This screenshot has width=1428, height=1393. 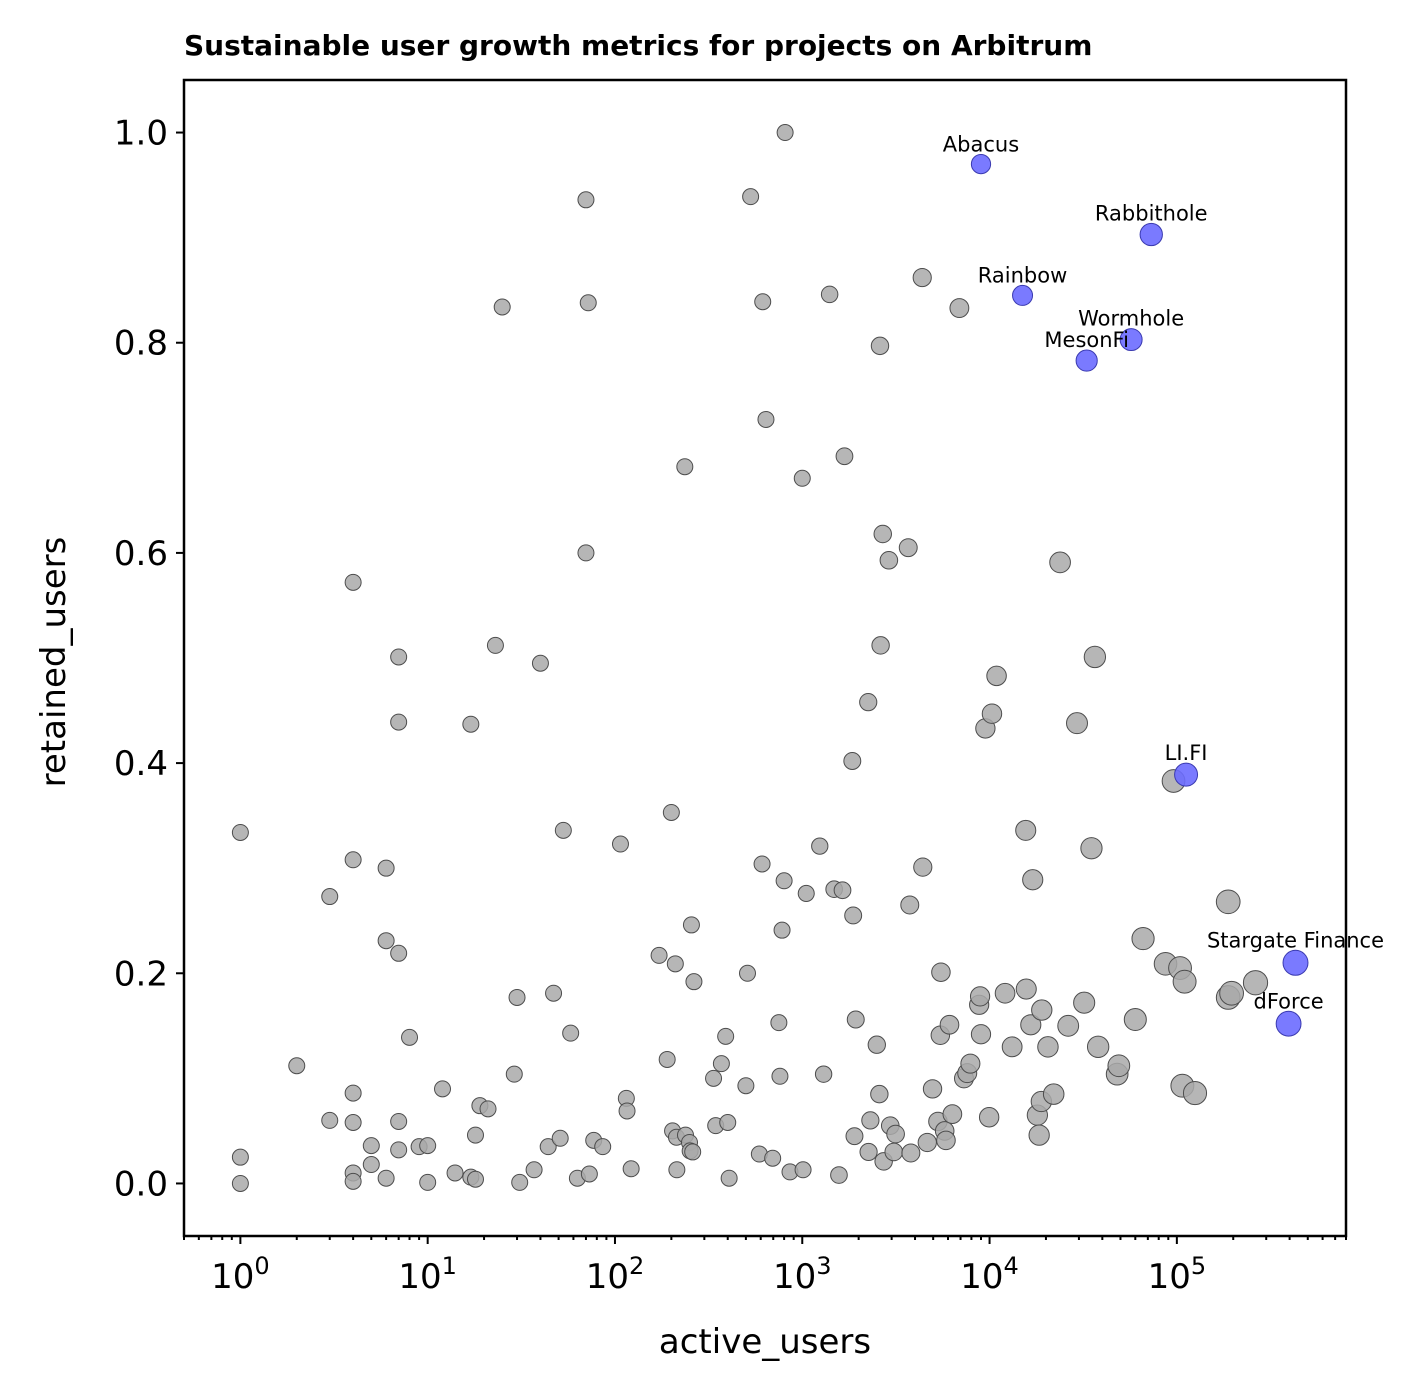 What do you see at coordinates (141, 554) in the screenshot?
I see `y-tick-label: 0.6` at bounding box center [141, 554].